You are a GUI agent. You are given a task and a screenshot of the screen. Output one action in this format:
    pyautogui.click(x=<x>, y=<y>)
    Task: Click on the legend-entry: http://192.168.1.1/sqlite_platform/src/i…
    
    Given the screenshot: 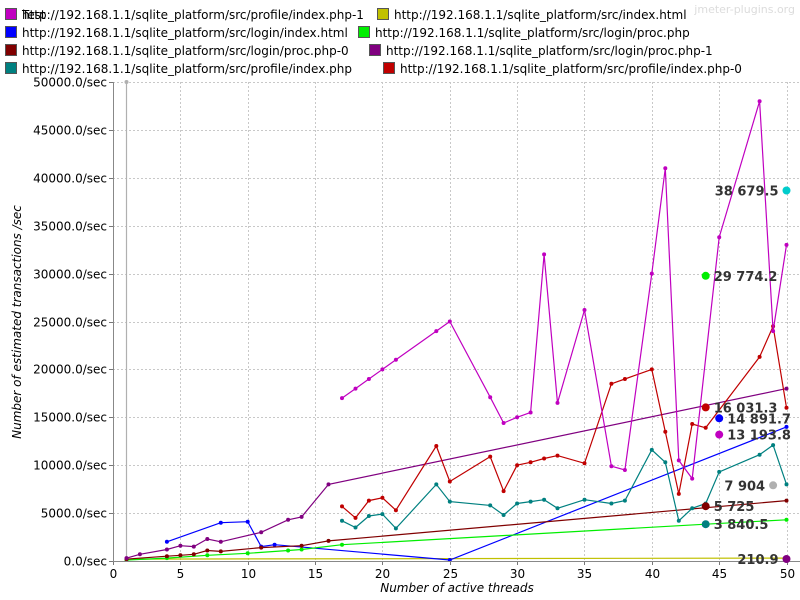 What is the action you would take?
    pyautogui.click(x=540, y=15)
    